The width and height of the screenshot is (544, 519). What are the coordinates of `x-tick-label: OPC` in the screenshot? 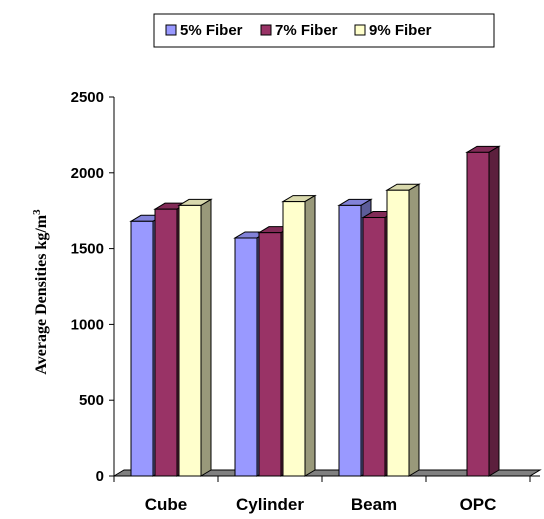 It's located at (478, 504).